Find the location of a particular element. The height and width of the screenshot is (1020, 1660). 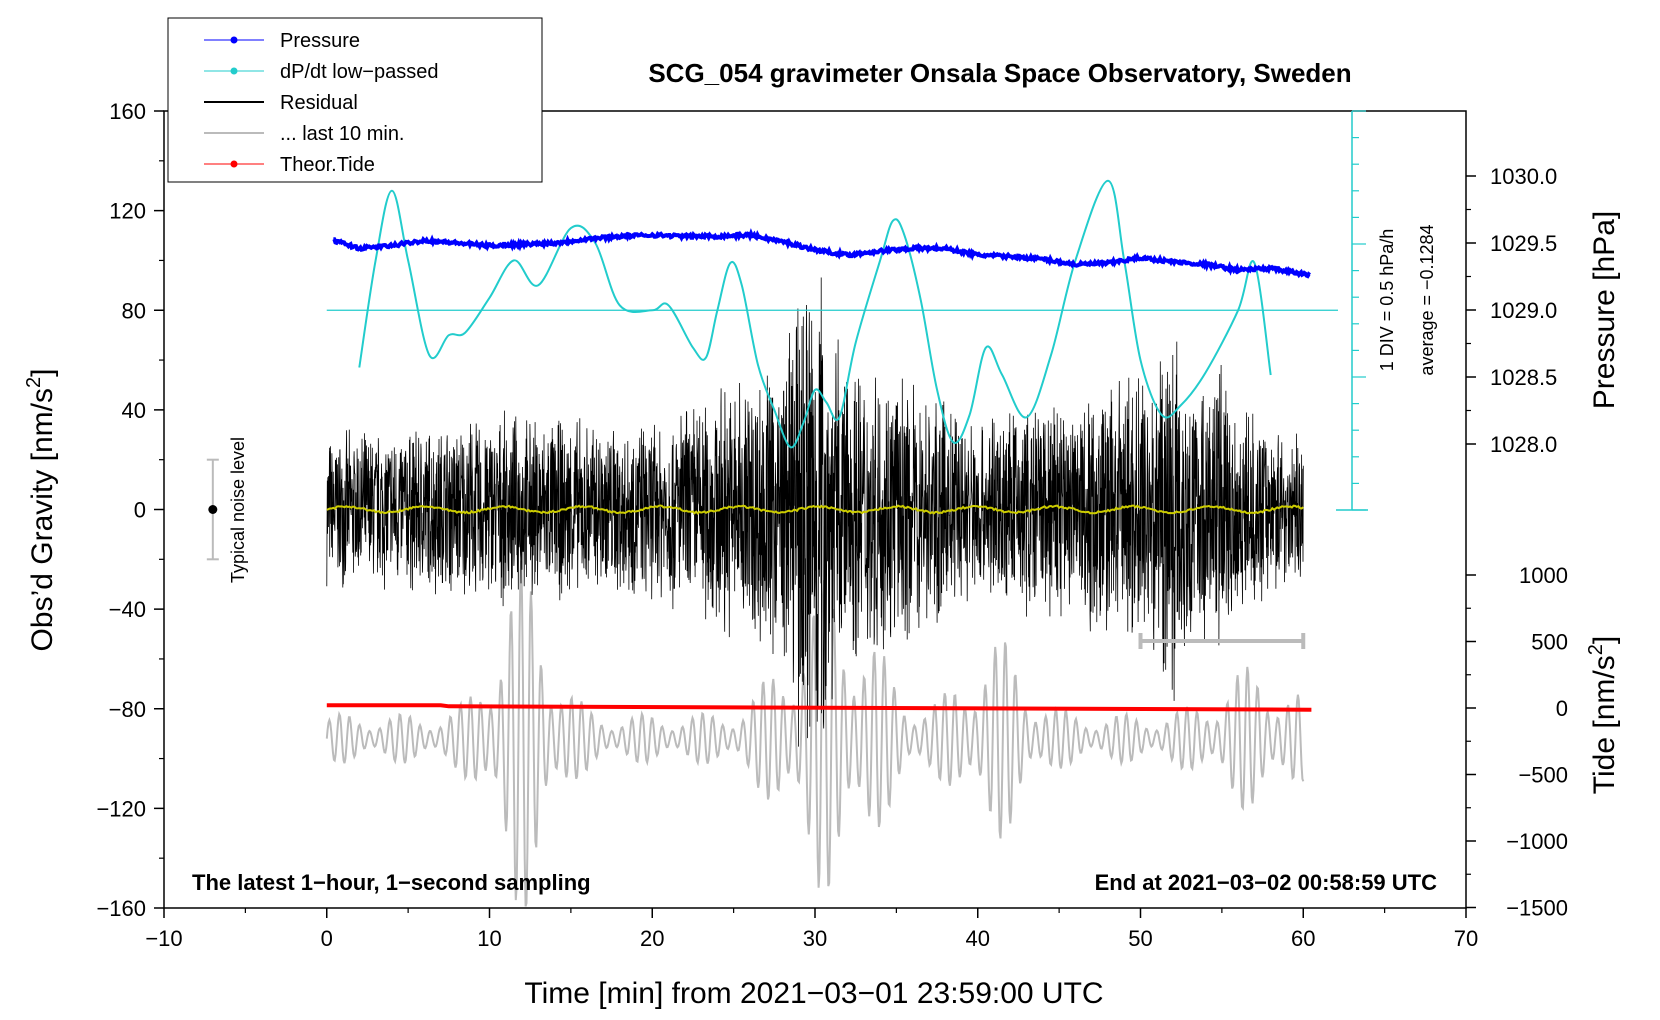

y-tick-label: 160 is located at coordinates (127, 111).